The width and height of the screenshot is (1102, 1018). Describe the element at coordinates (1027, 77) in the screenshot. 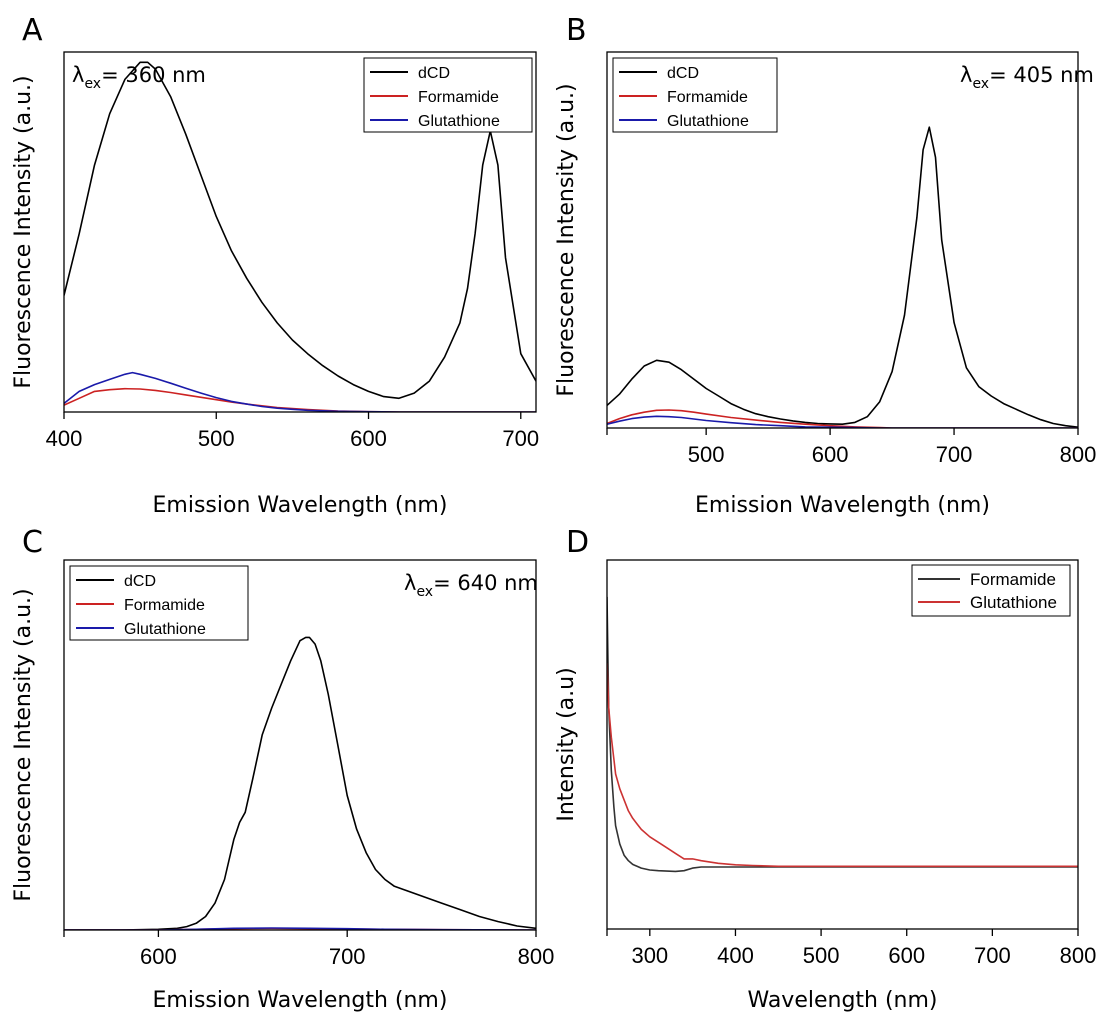

I see `excitation-annotation: λex= 405 nm` at that location.